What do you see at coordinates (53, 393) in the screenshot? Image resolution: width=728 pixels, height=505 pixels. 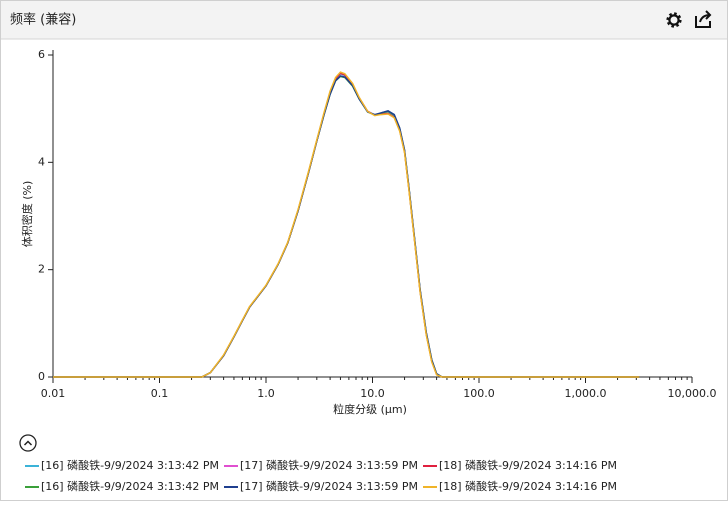 I see `x-tick-label: 0.01` at bounding box center [53, 393].